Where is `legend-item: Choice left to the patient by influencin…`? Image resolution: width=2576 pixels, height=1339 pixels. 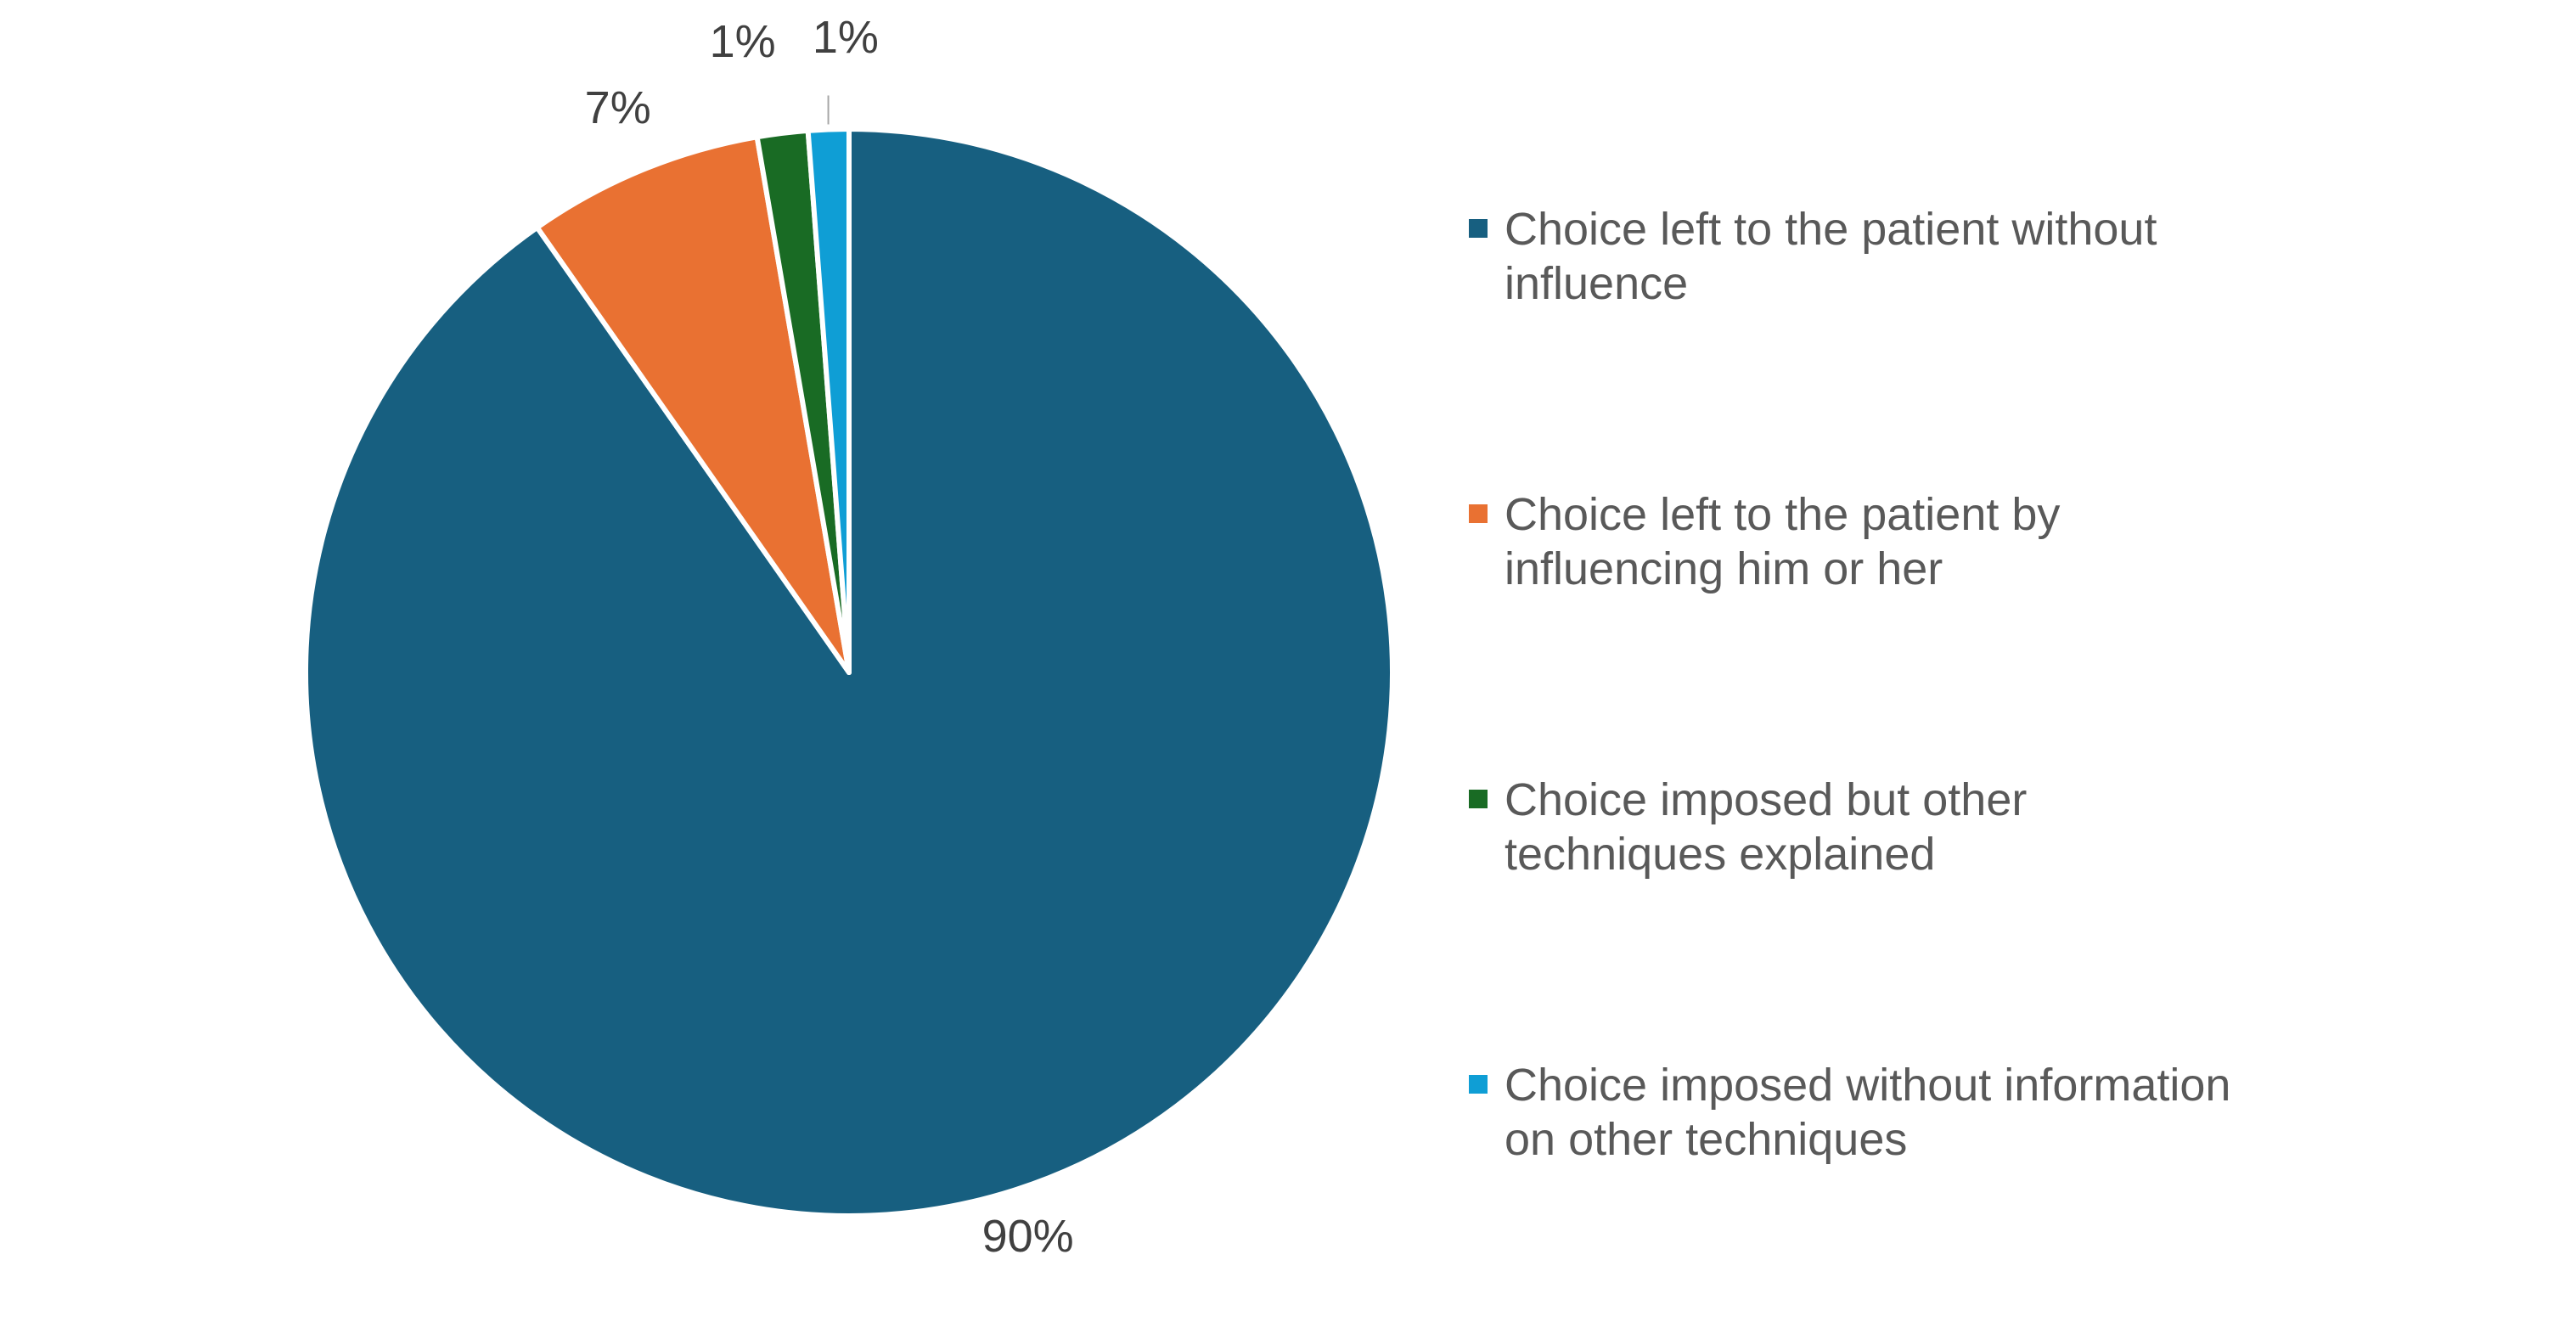 legend-item: Choice left to the patient by influencin… is located at coordinates (1893, 541).